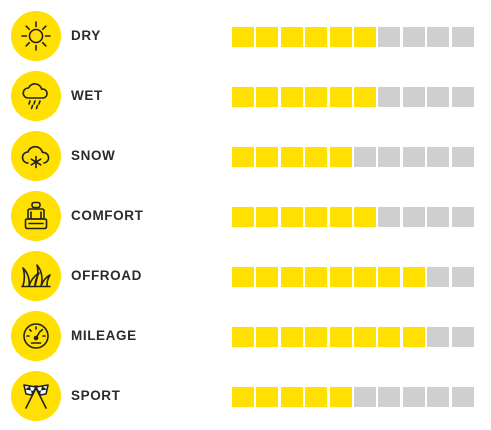 The height and width of the screenshot is (430, 491). What do you see at coordinates (87, 95) in the screenshot?
I see `rating-label: WET` at bounding box center [87, 95].